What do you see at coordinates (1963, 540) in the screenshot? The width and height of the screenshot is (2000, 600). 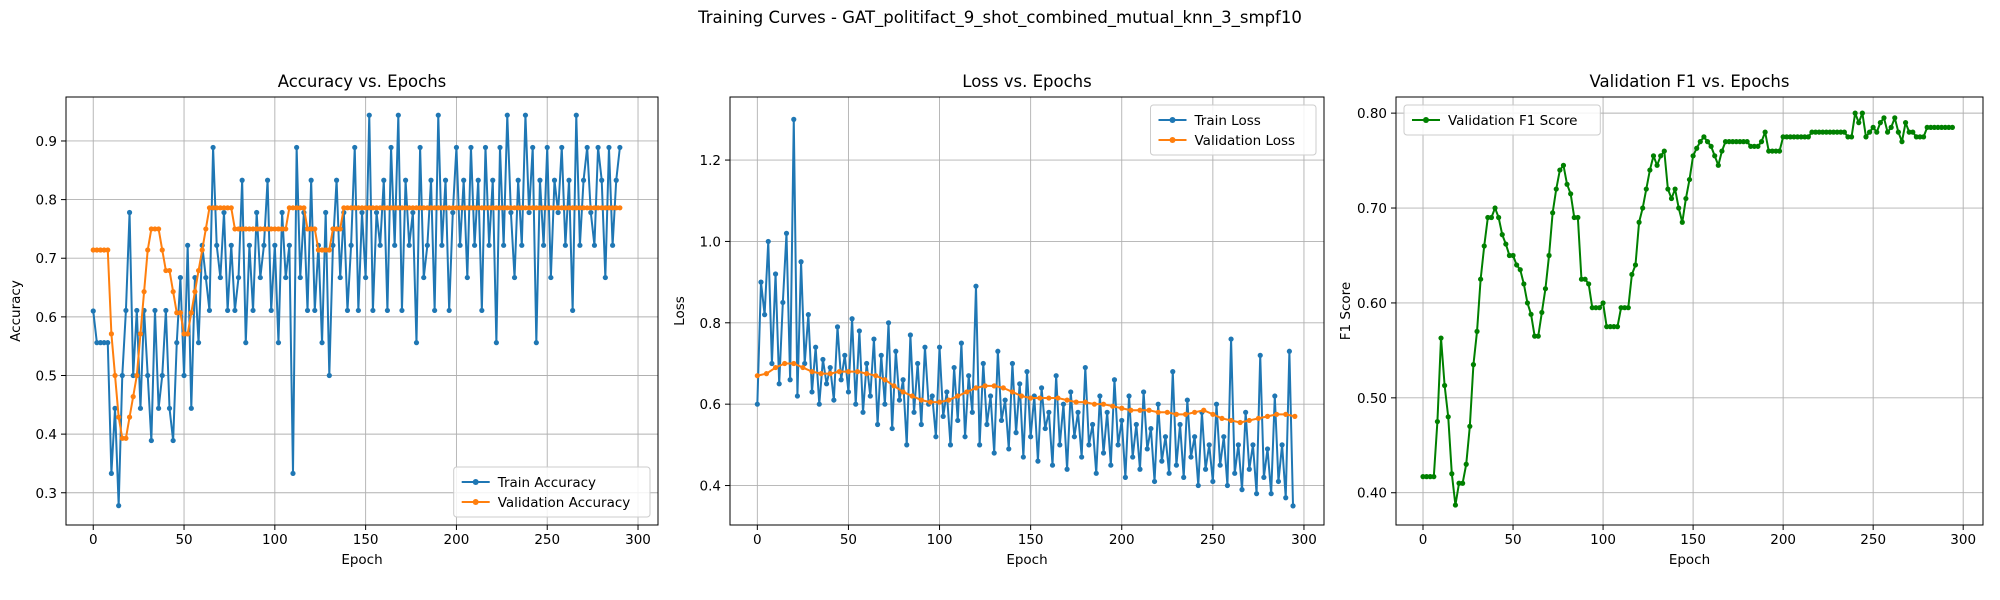 I see `x-tick-label: 300` at bounding box center [1963, 540].